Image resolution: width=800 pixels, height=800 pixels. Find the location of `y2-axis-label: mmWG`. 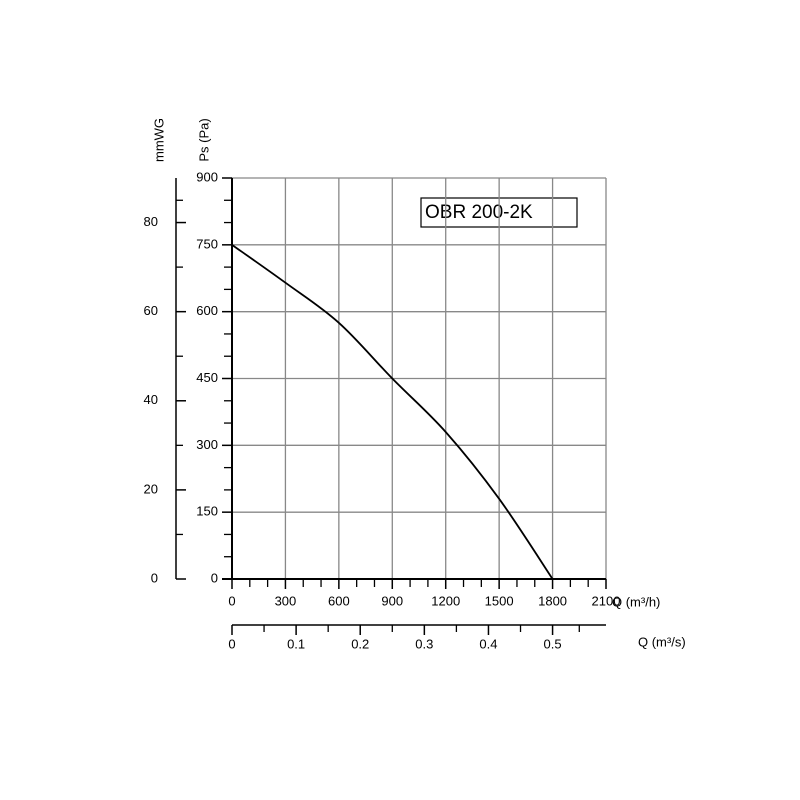

y2-axis-label: mmWG is located at coordinates (158, 140).